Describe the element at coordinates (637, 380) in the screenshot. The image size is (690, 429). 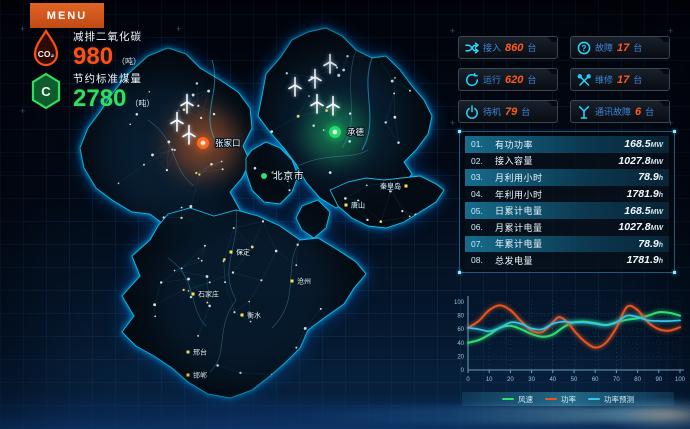
I see `x-tick-label: 80` at that location.